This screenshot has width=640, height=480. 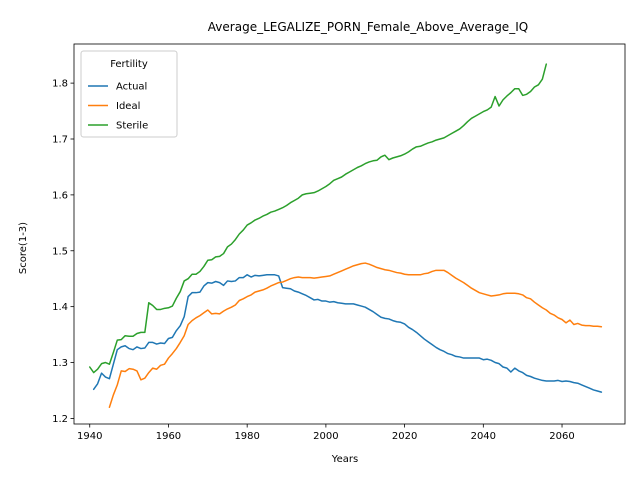 What do you see at coordinates (561, 436) in the screenshot?
I see `x-tick-label: 2060` at bounding box center [561, 436].